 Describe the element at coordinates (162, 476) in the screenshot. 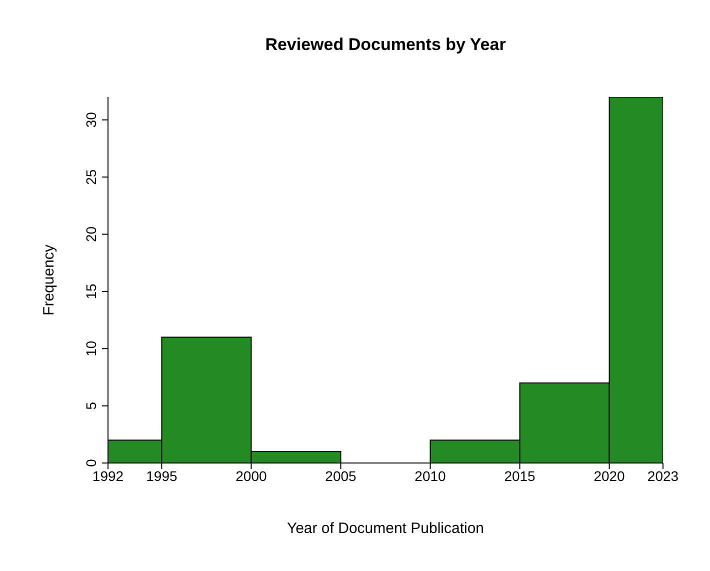

I see `x-tick-label: 1995` at that location.